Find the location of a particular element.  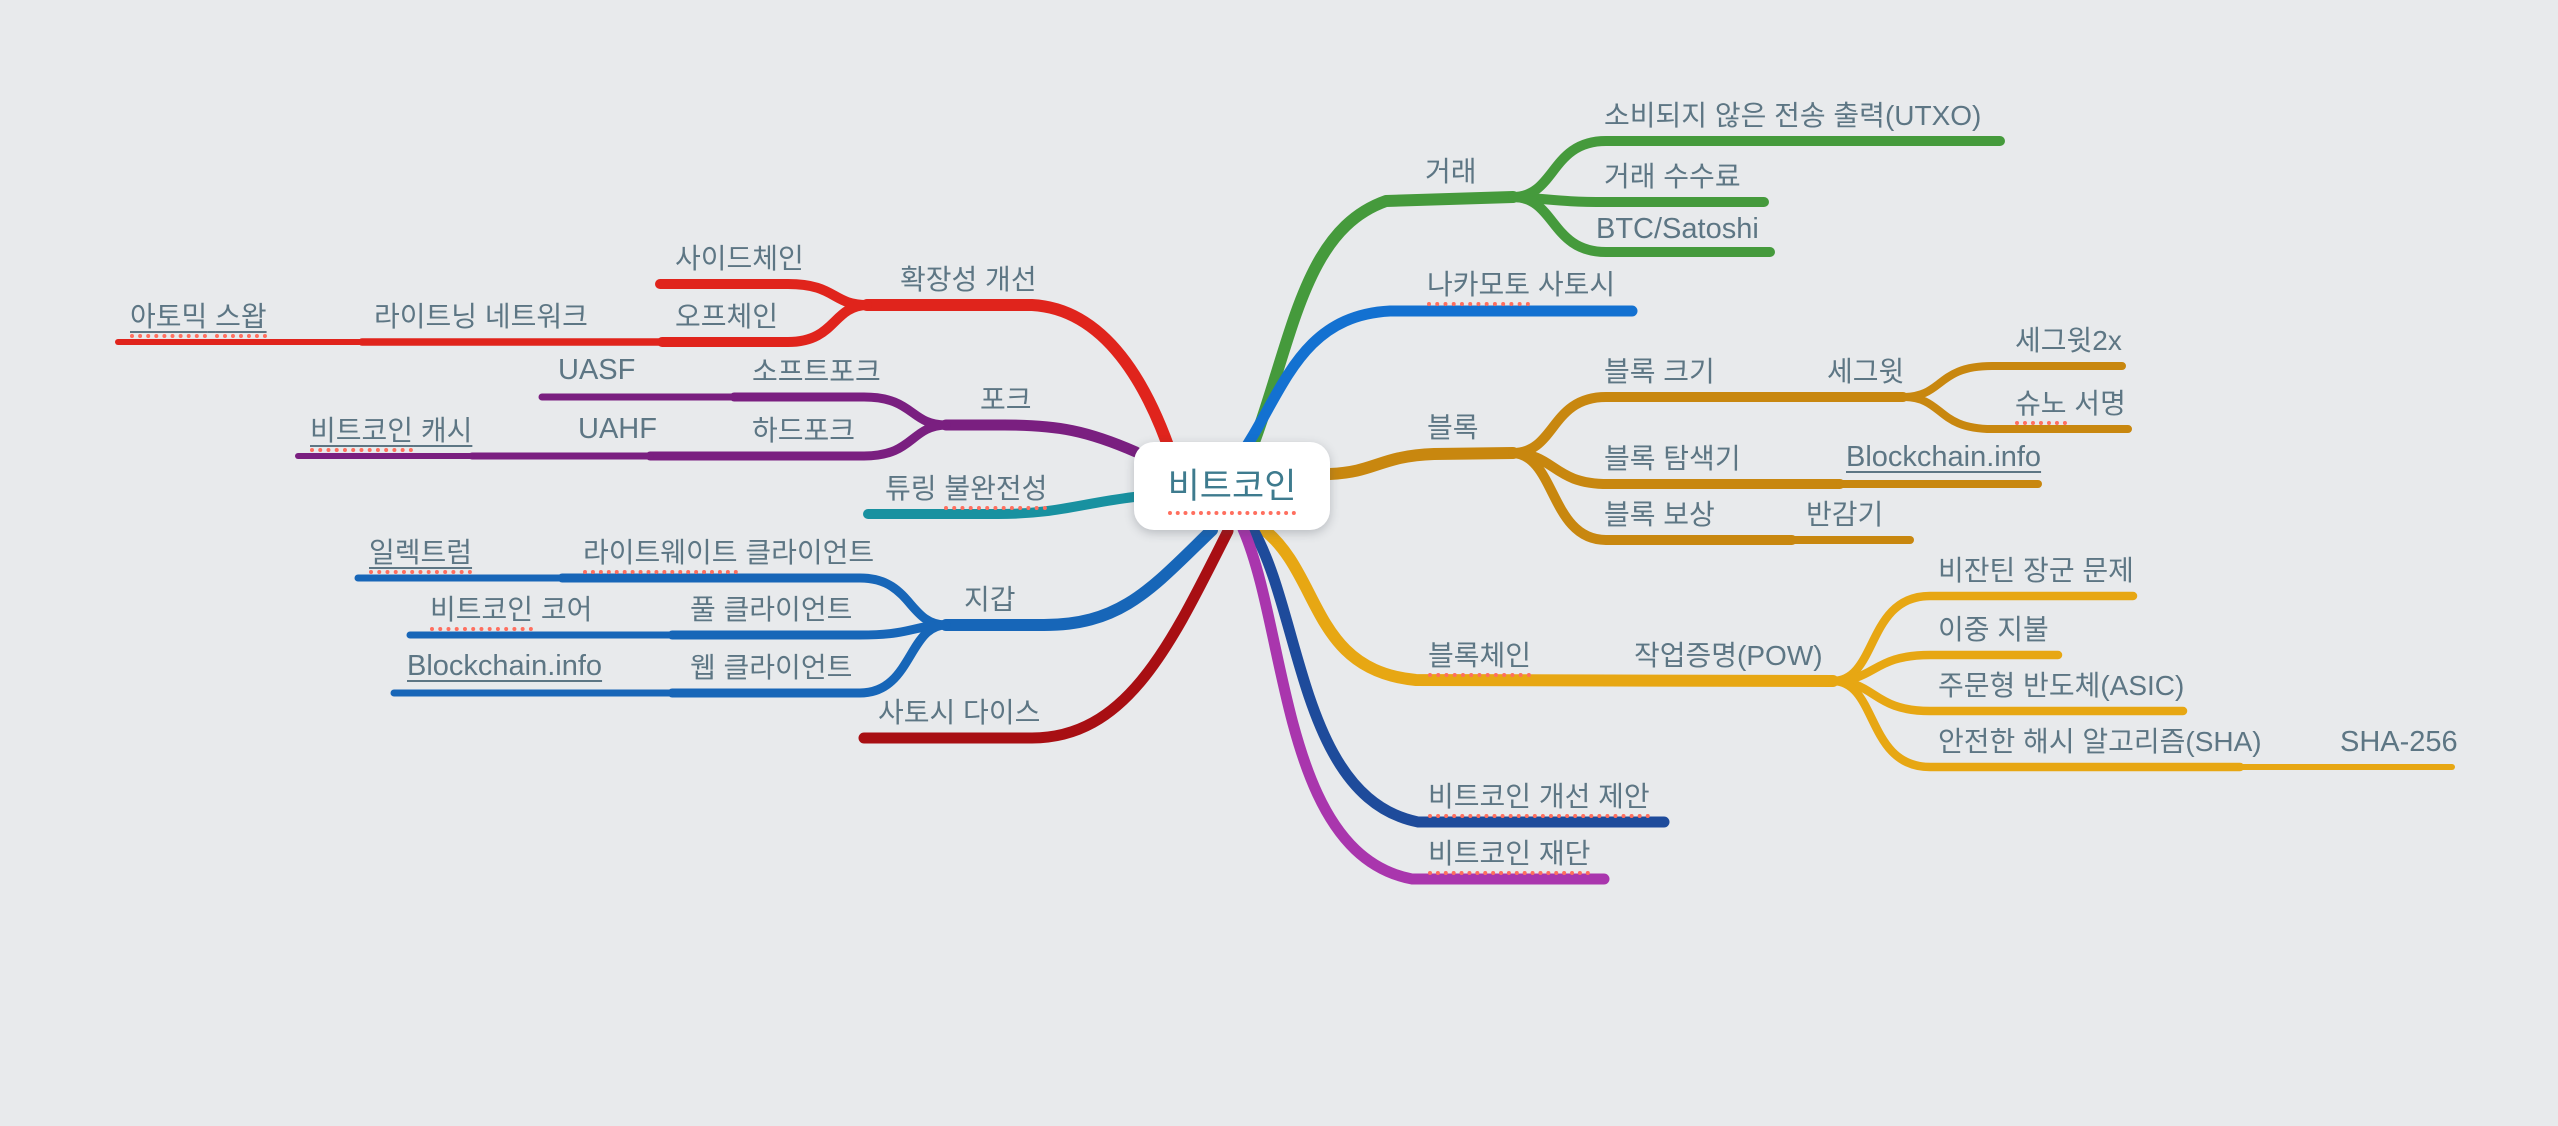

root-topic-label: 비트코인 is located at coordinates (1232, 486).